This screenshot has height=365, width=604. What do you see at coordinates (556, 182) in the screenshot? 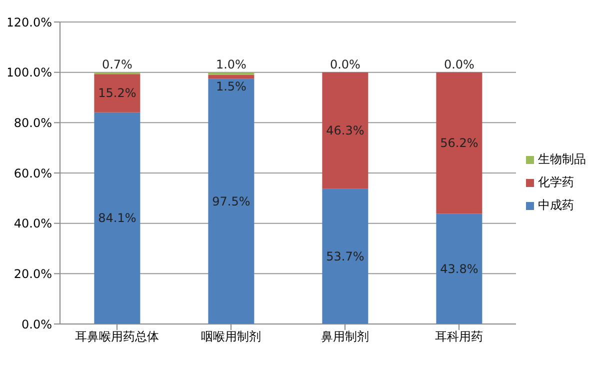
I see `legend-label: 化学药` at bounding box center [556, 182].